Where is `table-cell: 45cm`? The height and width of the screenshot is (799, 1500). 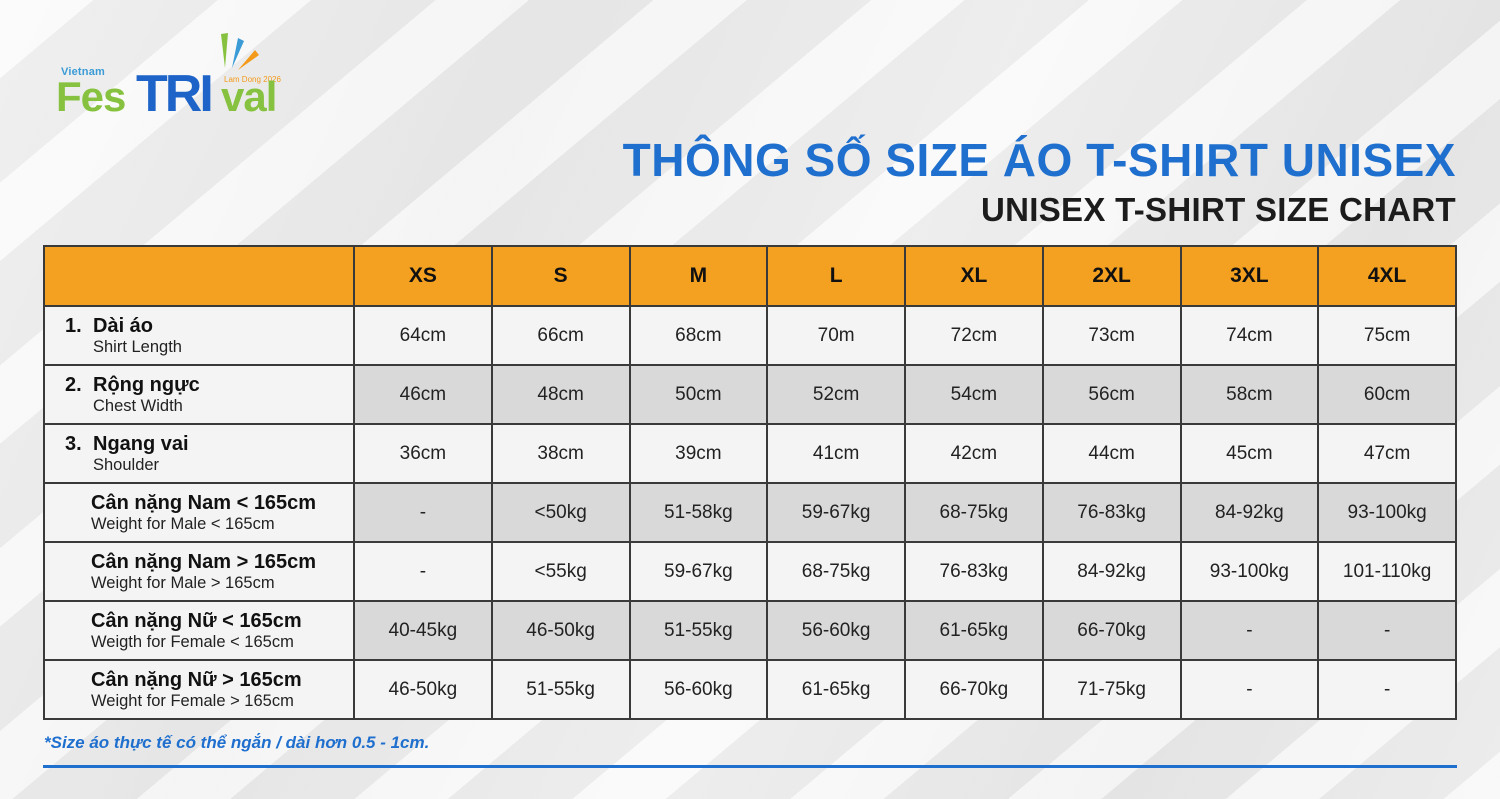
table-cell: 45cm is located at coordinates (1249, 453).